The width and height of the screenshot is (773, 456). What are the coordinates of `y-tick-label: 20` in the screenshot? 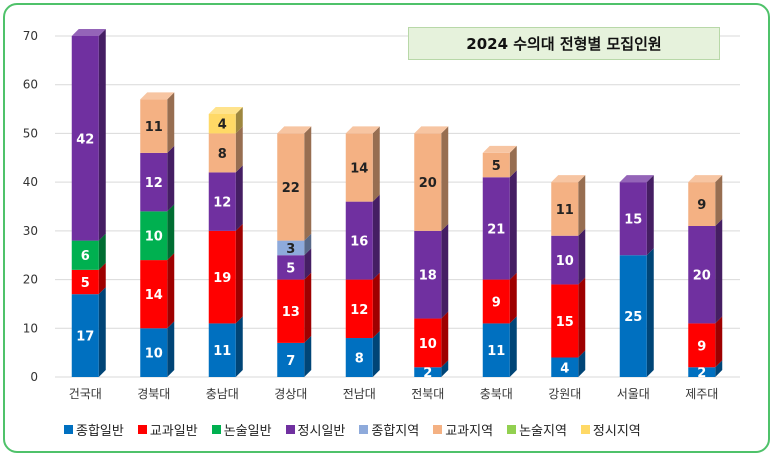 It's located at (30, 280).